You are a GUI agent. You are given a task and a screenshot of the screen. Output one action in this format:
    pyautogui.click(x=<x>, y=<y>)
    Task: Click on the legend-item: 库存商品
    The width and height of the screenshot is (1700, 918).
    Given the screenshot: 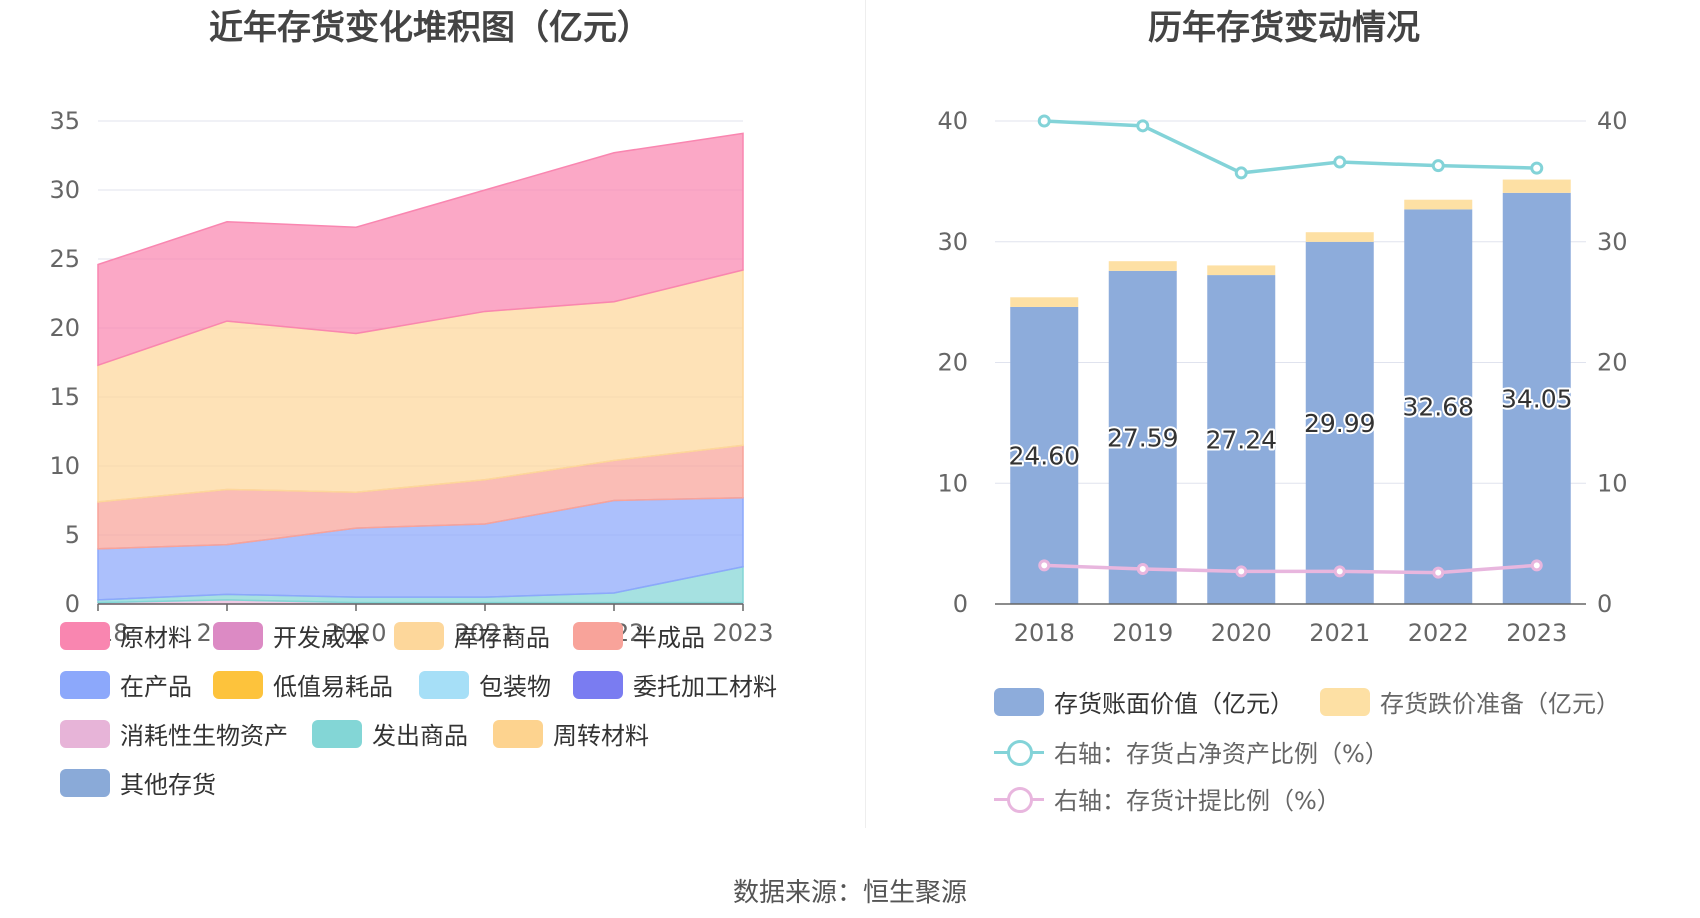 What is the action you would take?
    pyautogui.click(x=472, y=635)
    